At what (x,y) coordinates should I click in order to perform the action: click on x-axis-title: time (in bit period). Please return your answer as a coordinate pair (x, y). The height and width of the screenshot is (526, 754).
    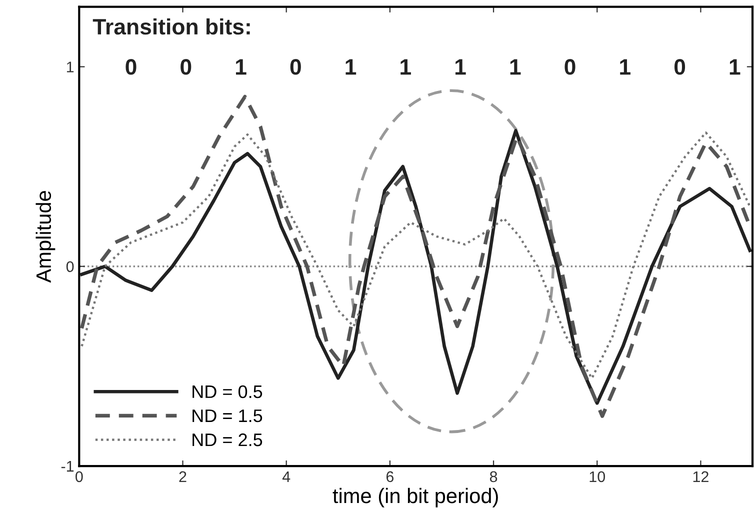
    Looking at the image, I should click on (415, 498).